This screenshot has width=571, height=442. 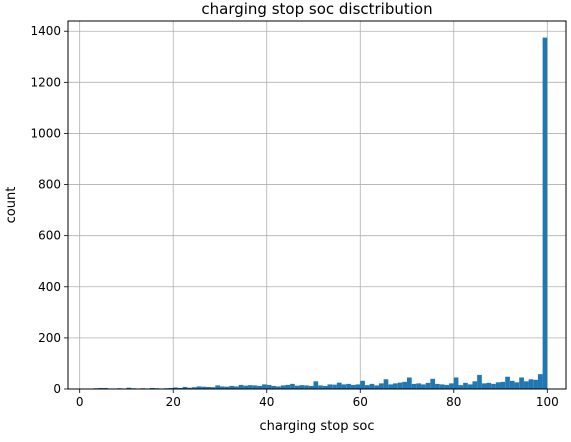 What do you see at coordinates (49, 287) in the screenshot?
I see `y-tick-label: 400` at bounding box center [49, 287].